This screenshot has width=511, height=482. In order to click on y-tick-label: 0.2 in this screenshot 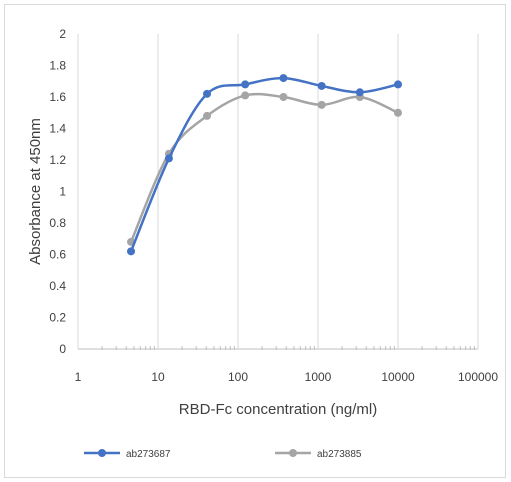, I will do `click(57, 318)`.